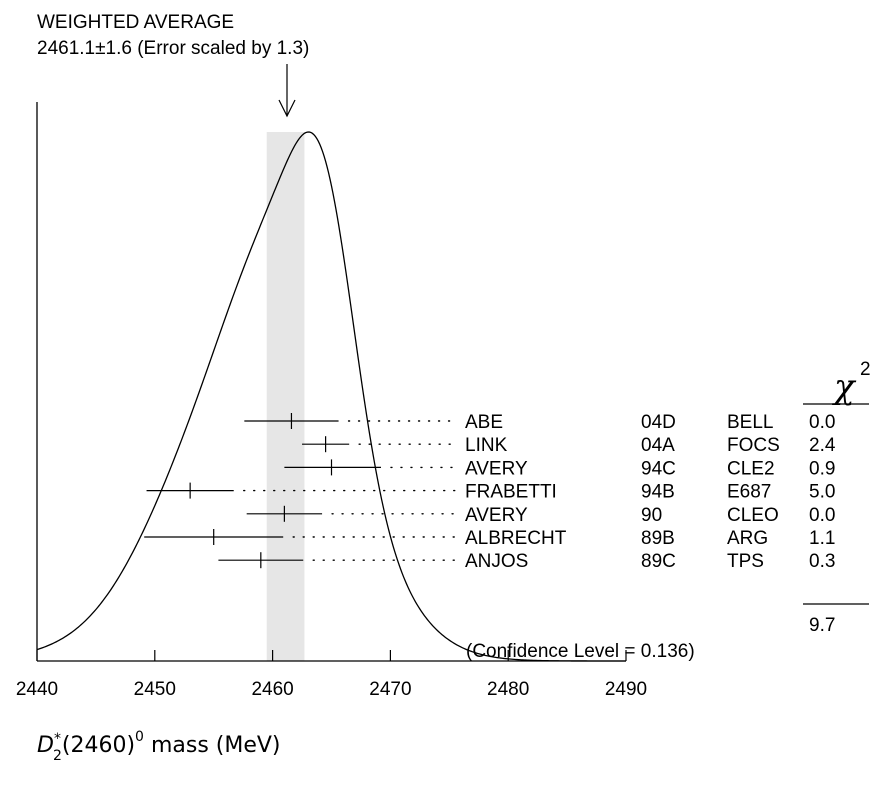  I want to click on x-tick-label: 2470, so click(390, 689).